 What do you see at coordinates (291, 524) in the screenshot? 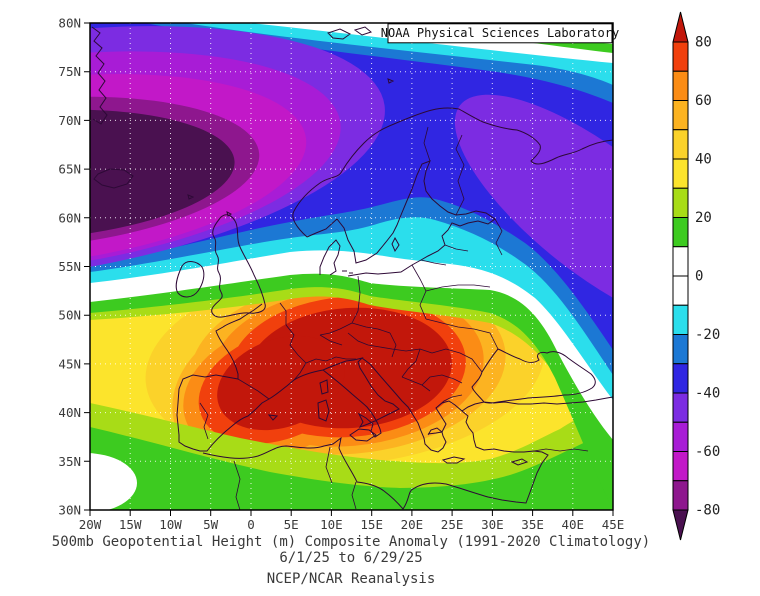
I see `lon-tick-label: 5E` at bounding box center [291, 524].